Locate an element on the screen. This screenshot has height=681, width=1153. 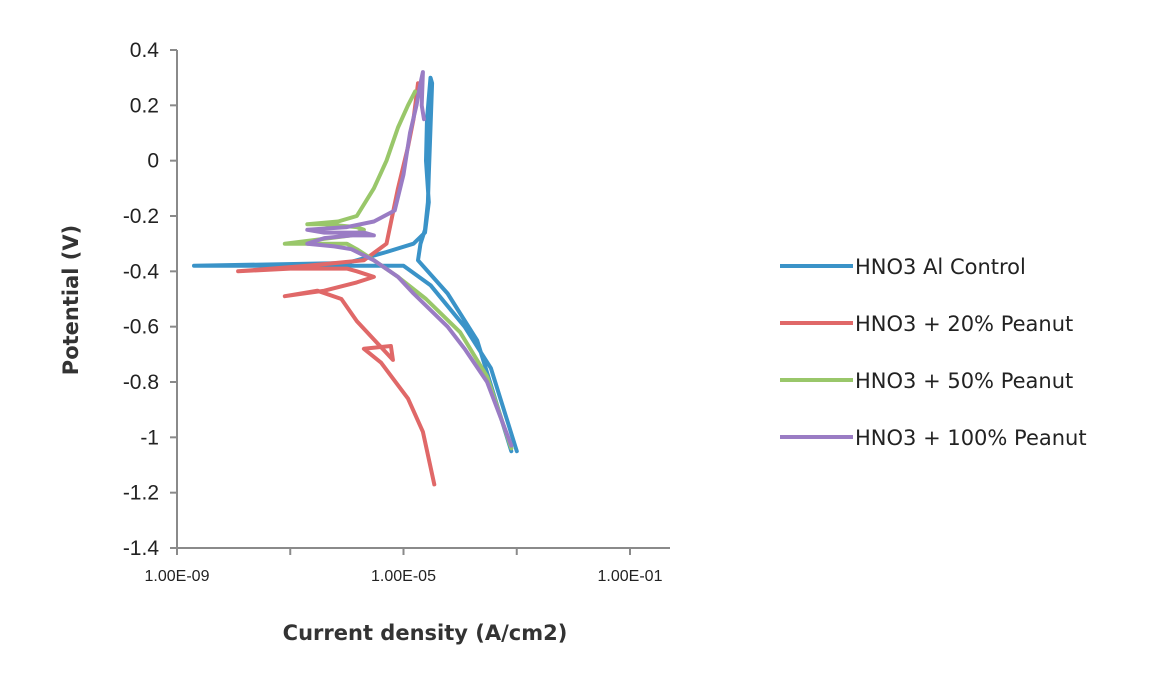
legend-label: HNO3 + 50% Peanut is located at coordinates (964, 381).